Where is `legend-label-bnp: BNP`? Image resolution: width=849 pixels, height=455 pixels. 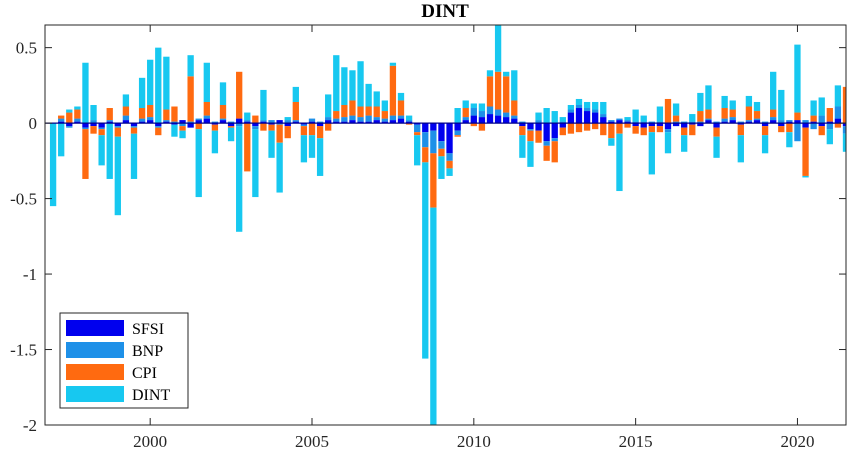 legend-label-bnp: BNP is located at coordinates (147, 351).